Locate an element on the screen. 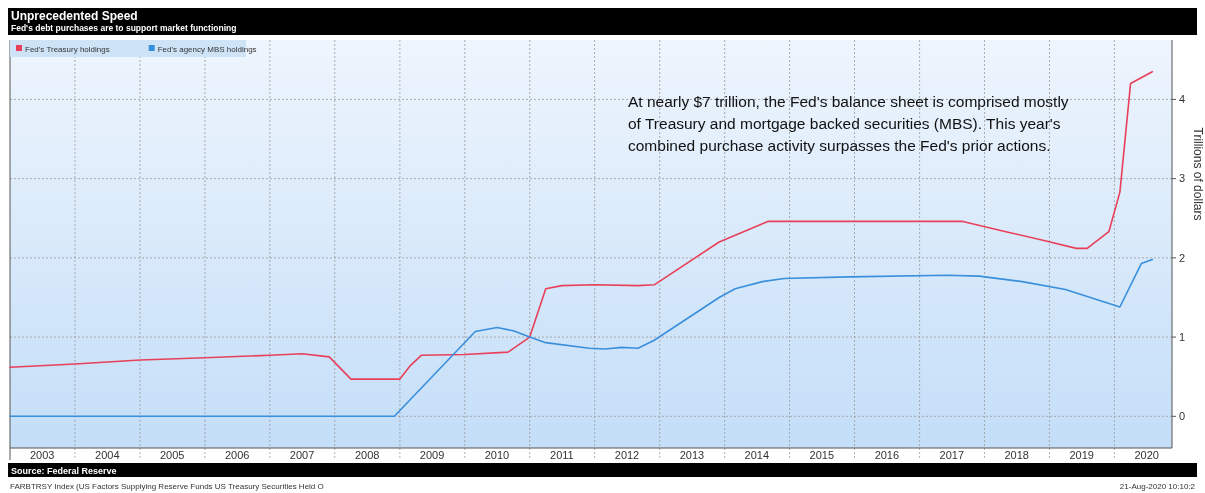  x-tick-label: 2017 is located at coordinates (952, 455).